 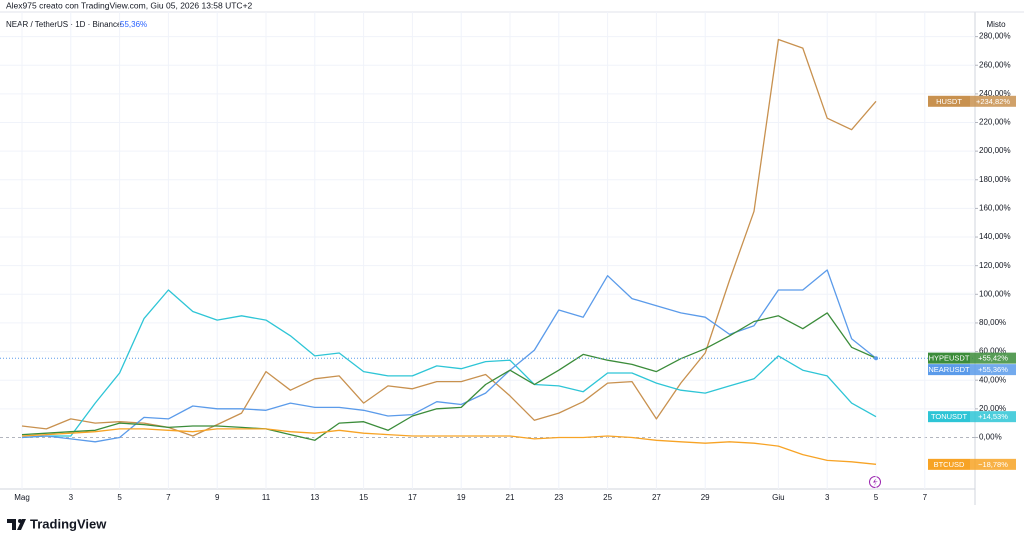 What do you see at coordinates (217, 497) in the screenshot?
I see `x-tick-label: 9` at bounding box center [217, 497].